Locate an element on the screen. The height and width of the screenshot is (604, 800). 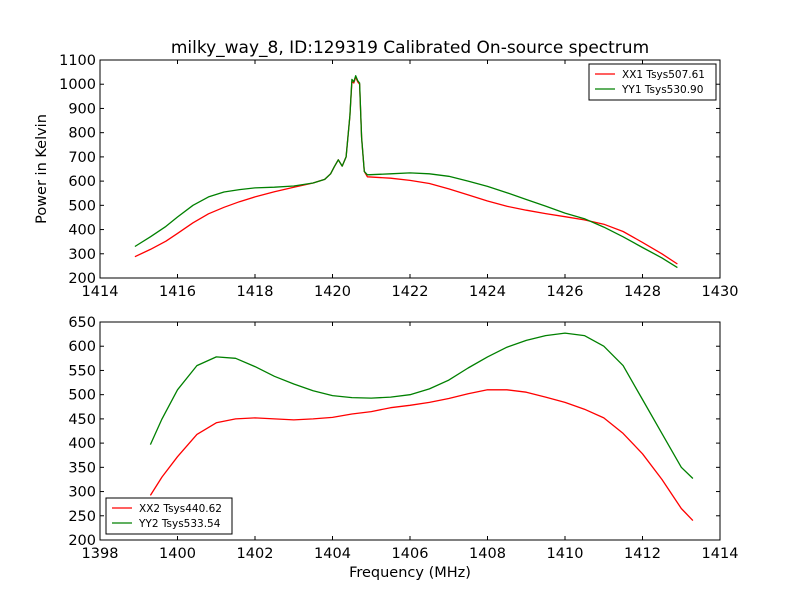
x-tick-label: 1422 is located at coordinates (410, 292).